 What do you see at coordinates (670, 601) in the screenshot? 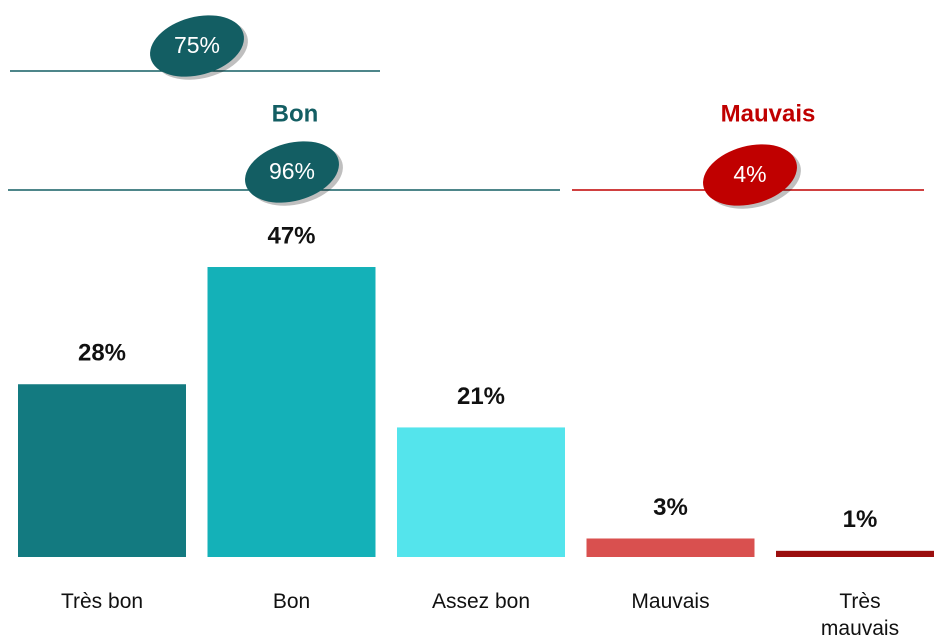
I see `x-tick-label: Mauvais` at bounding box center [670, 601].